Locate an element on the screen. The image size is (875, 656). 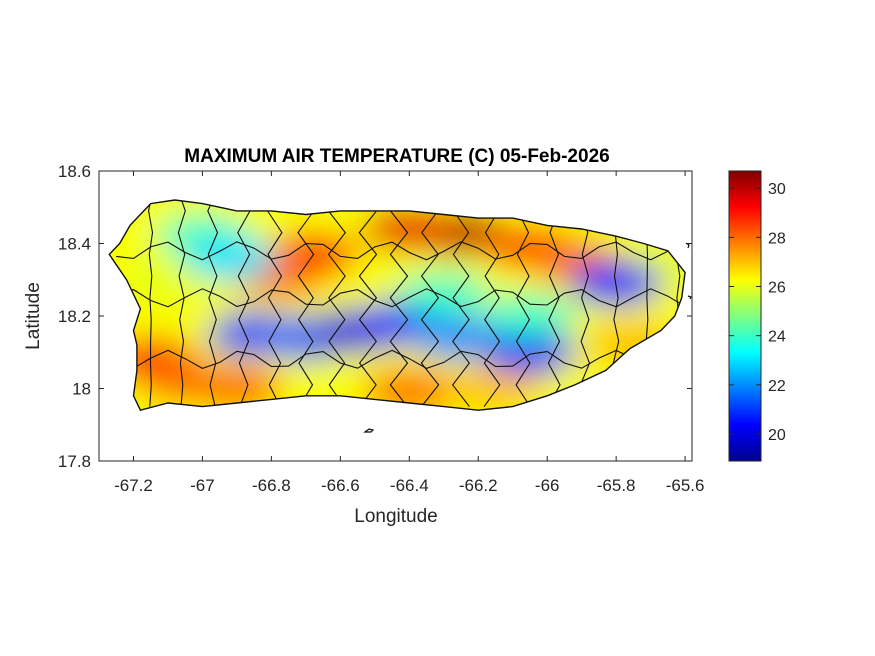
colorbar-ticks: 20 22 24 26 28 30 is located at coordinates (757, 312).